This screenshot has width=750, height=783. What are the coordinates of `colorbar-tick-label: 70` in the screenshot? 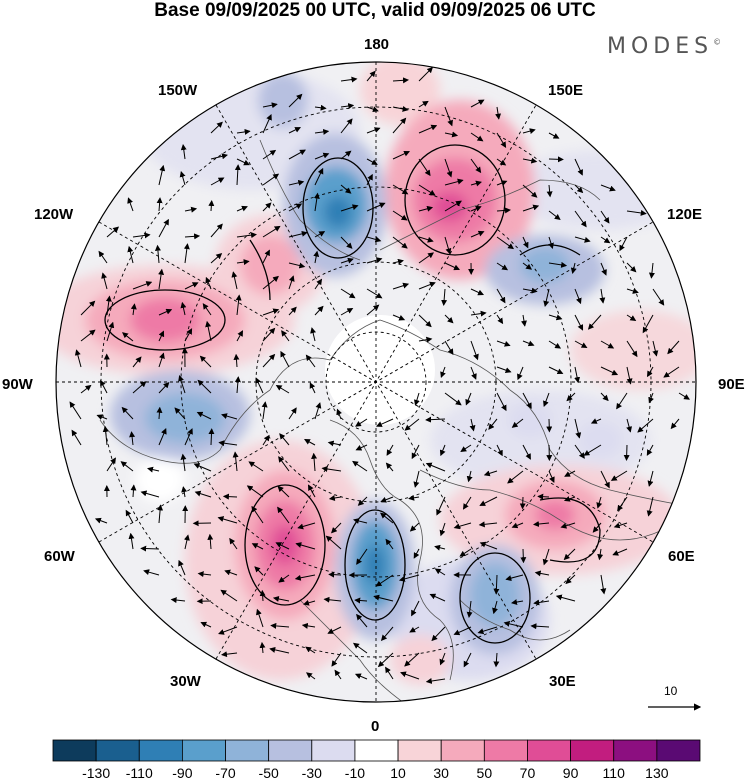 It's located at (527, 773).